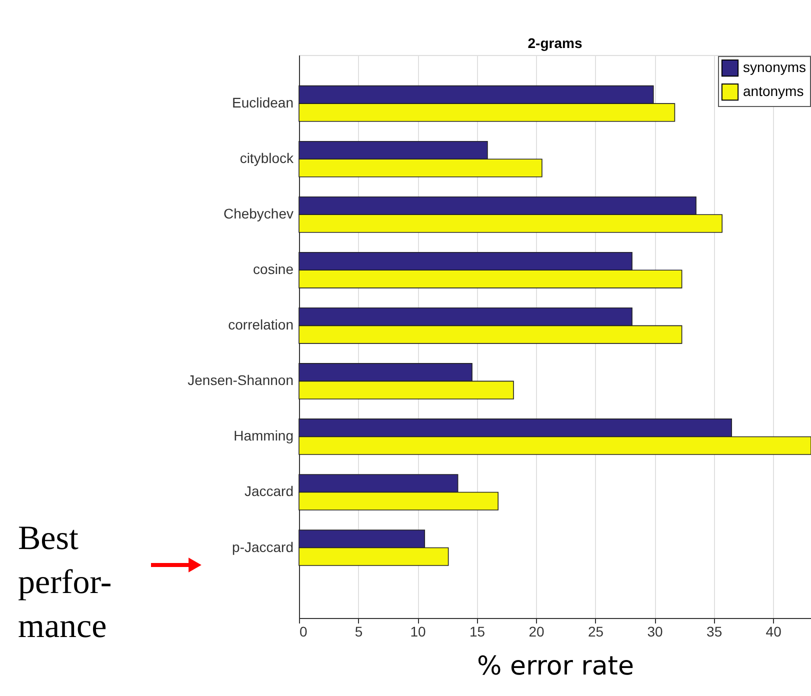 The width and height of the screenshot is (811, 696). I want to click on y-tick-label: cityblock, so click(267, 158).